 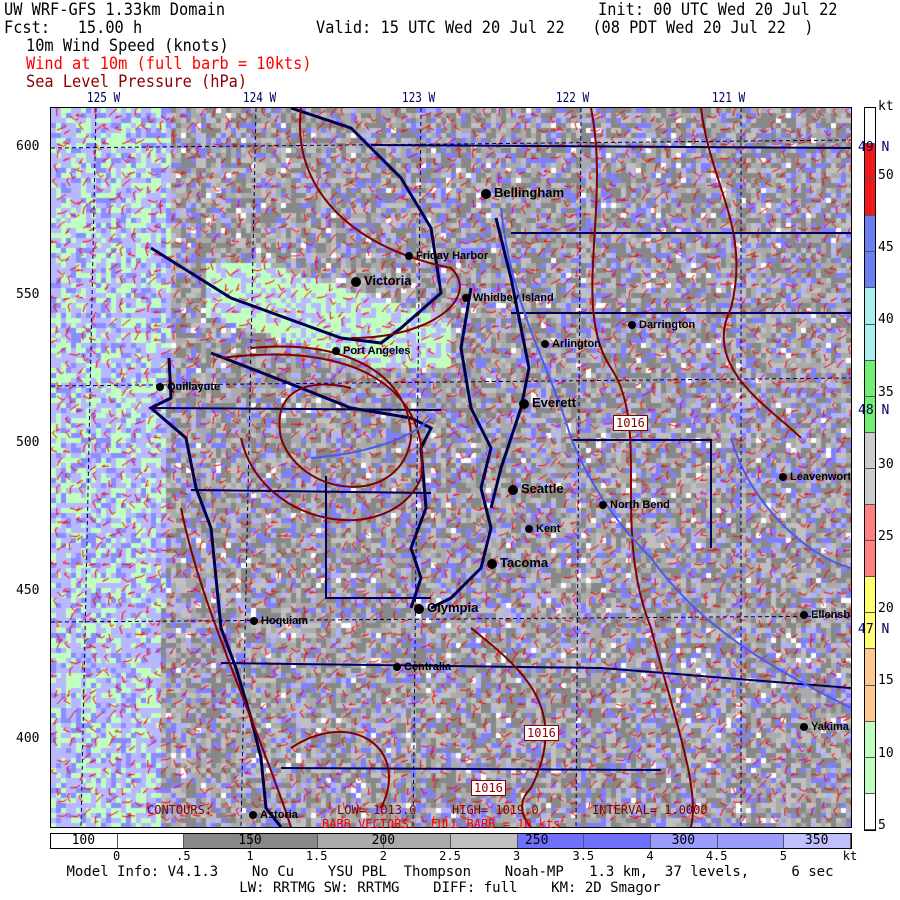 What do you see at coordinates (450, 856) in the screenshot?
I see `colorbar-tick: 2.5` at bounding box center [450, 856].